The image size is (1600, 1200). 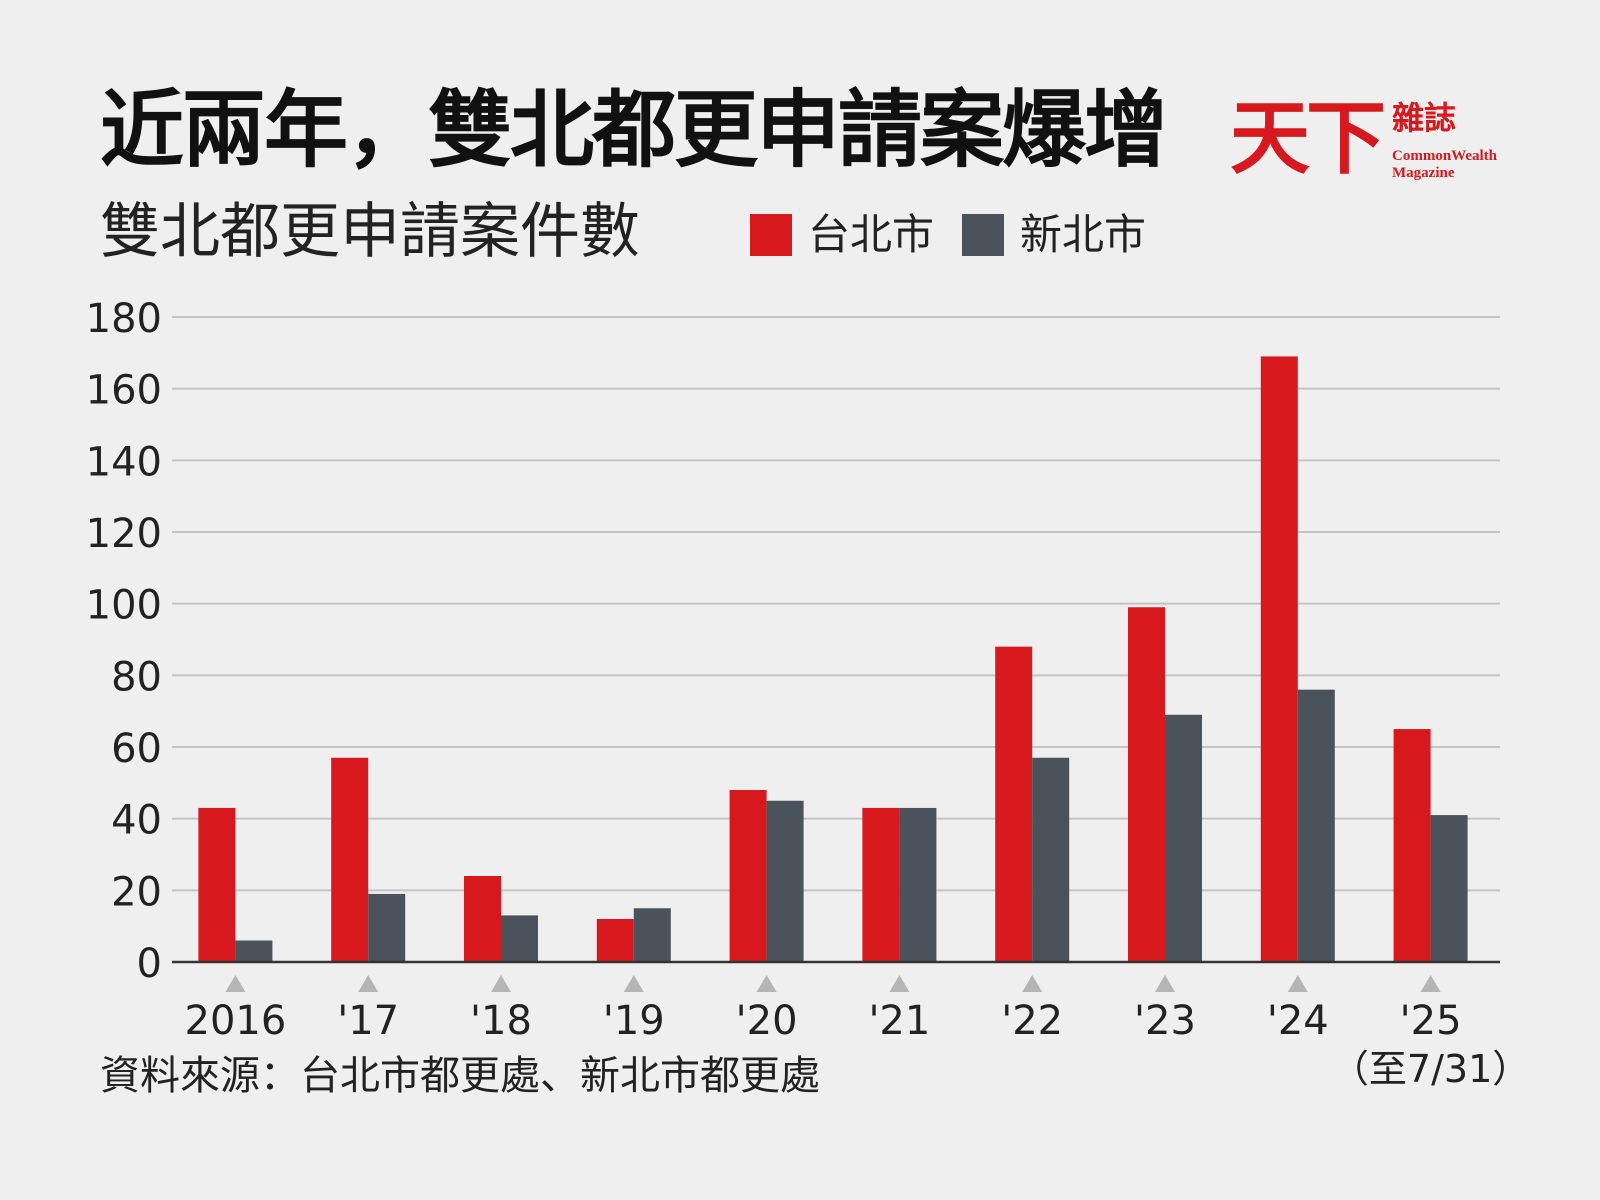 What do you see at coordinates (871, 234) in the screenshot?
I see `legend-label-taipei: 台北市` at bounding box center [871, 234].